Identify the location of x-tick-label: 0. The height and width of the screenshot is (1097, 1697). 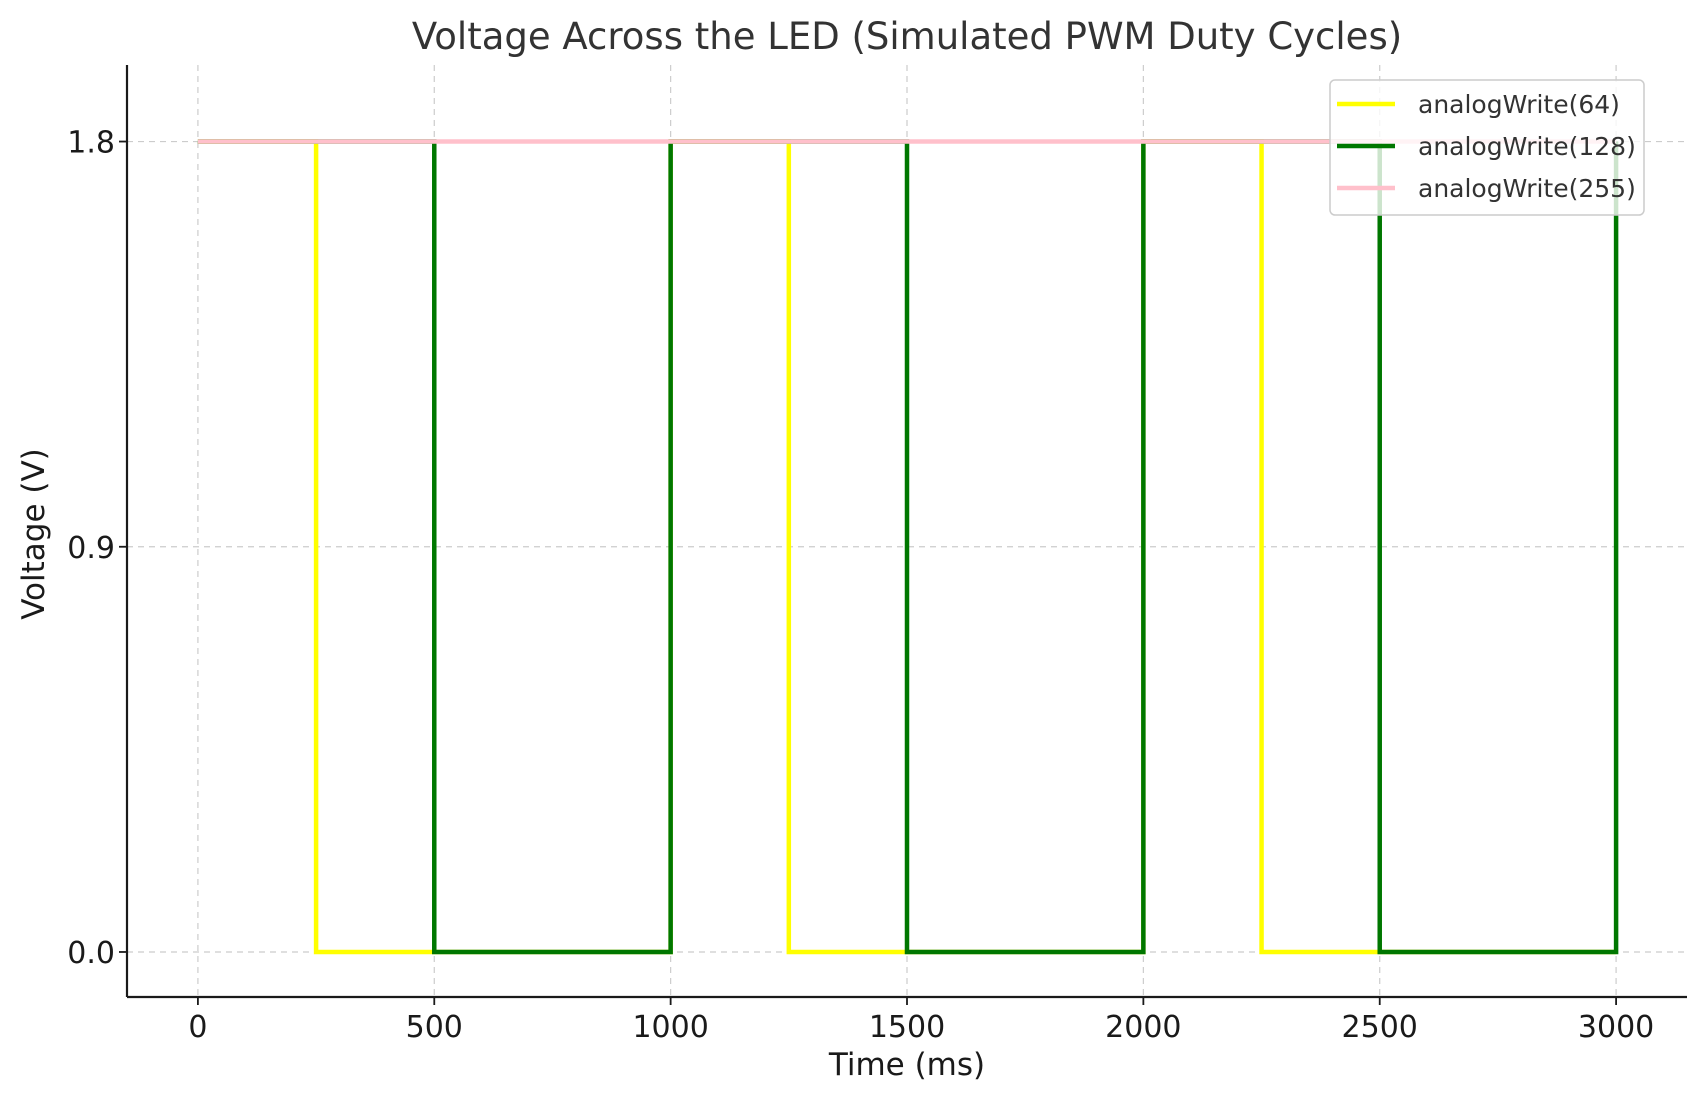
(197, 1027).